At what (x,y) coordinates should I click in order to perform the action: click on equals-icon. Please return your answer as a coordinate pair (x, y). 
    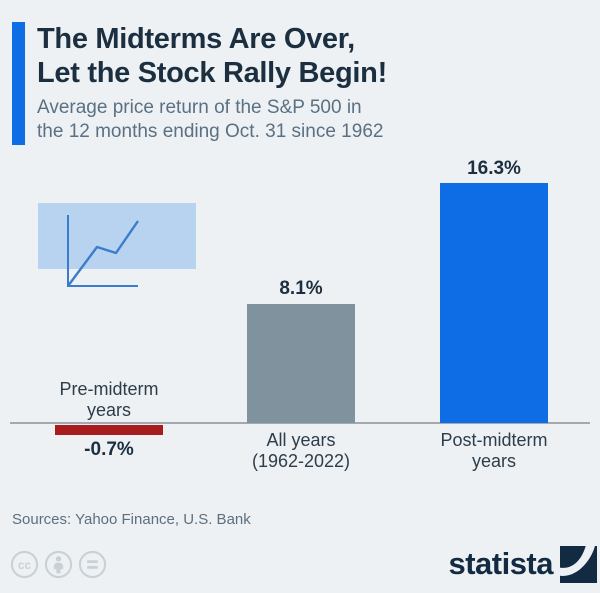
    Looking at the image, I should click on (92, 564).